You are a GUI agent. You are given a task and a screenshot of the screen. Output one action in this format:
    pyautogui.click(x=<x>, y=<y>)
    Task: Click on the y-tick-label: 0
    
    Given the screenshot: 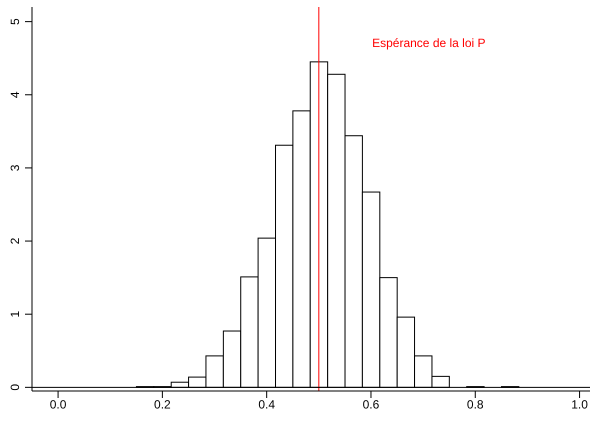 What is the action you would take?
    pyautogui.click(x=15, y=387)
    